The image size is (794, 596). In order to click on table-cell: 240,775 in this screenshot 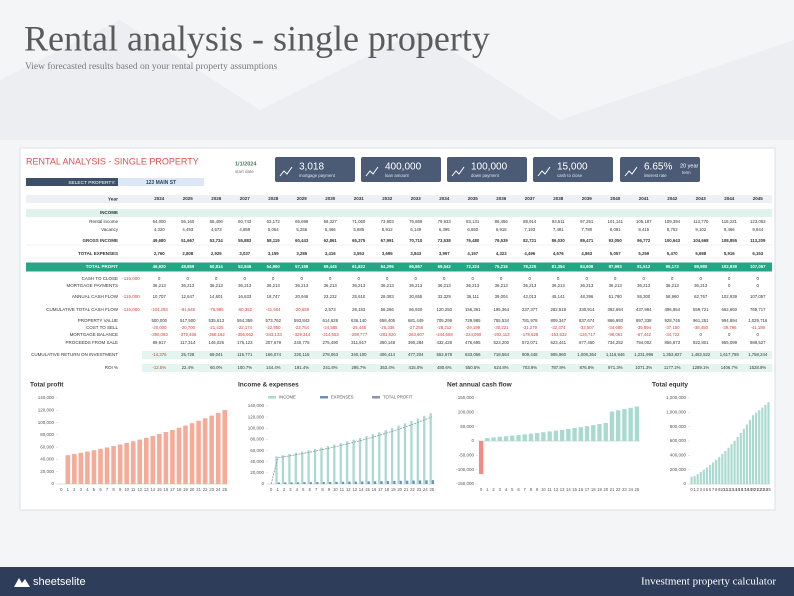, I will do `click(302, 342)`.